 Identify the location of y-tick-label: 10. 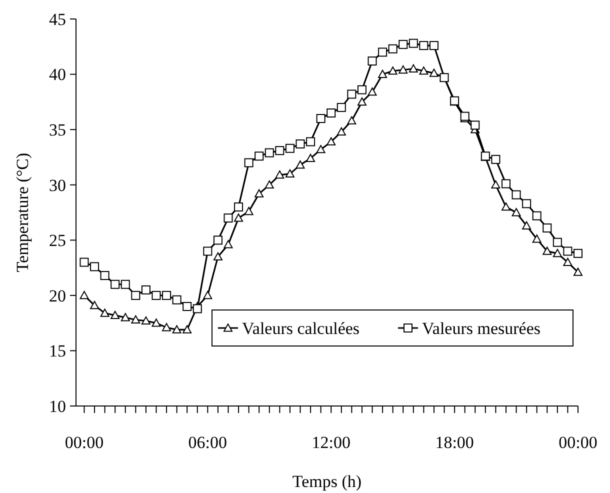
(57, 406).